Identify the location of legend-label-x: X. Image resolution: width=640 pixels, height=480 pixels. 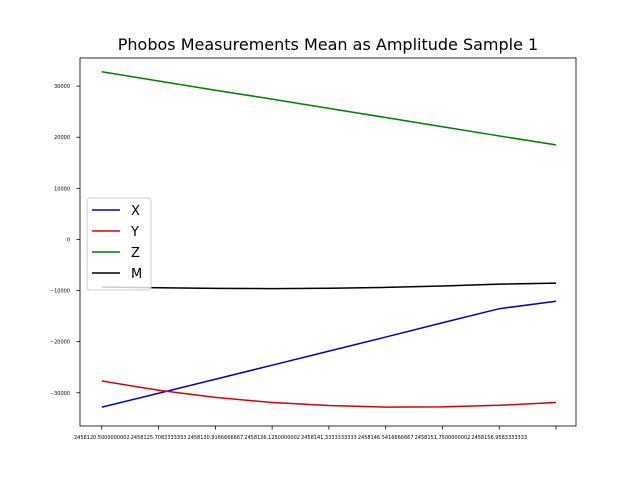
(135, 211).